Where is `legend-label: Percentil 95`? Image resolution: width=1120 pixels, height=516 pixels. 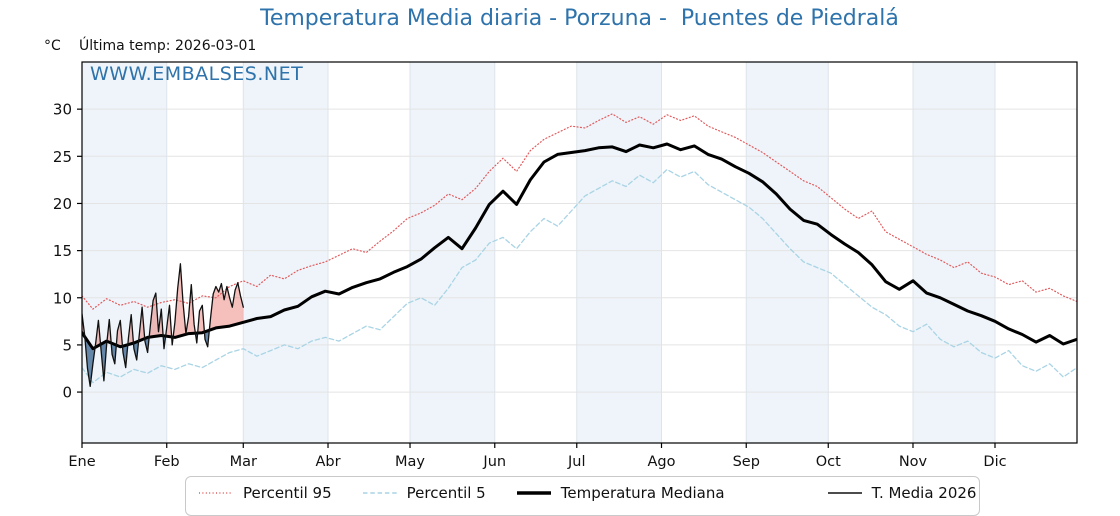 legend-label: Percentil 95 is located at coordinates (287, 493).